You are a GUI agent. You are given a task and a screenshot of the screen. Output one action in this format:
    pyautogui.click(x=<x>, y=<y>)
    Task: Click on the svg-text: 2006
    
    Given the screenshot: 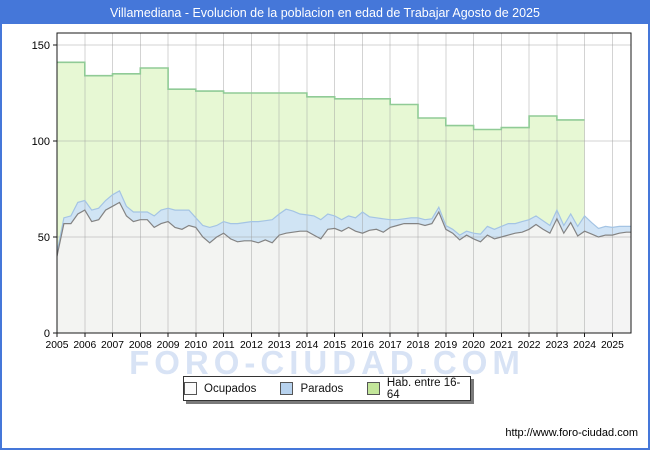 What is the action you would take?
    pyautogui.click(x=84, y=345)
    